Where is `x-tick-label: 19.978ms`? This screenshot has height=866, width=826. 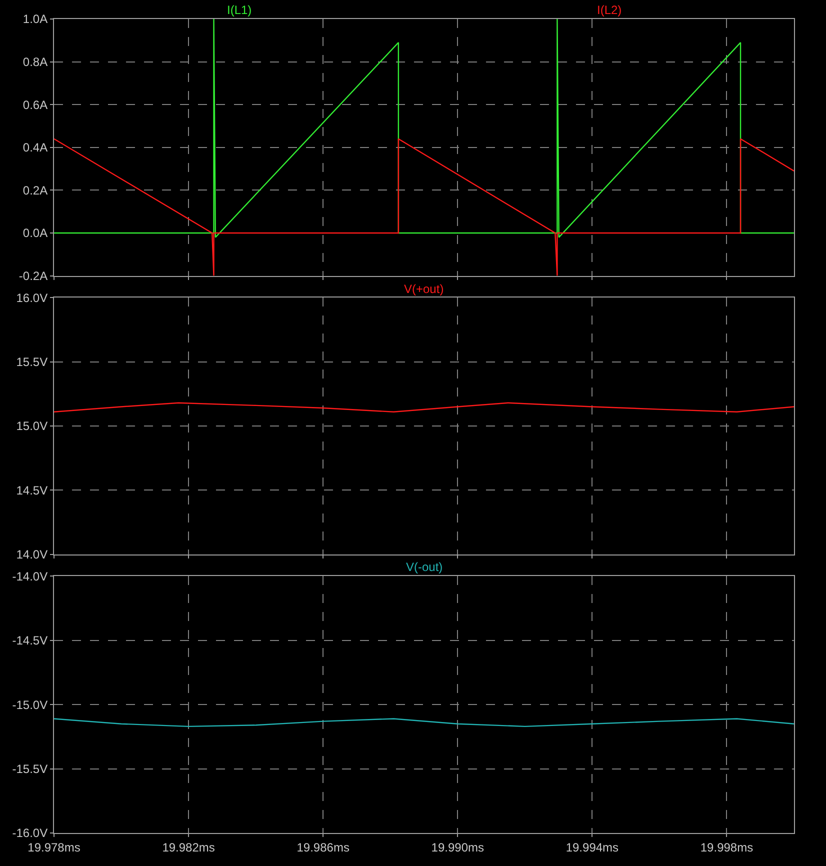
x-tick-label: 19.978ms is located at coordinates (54, 847).